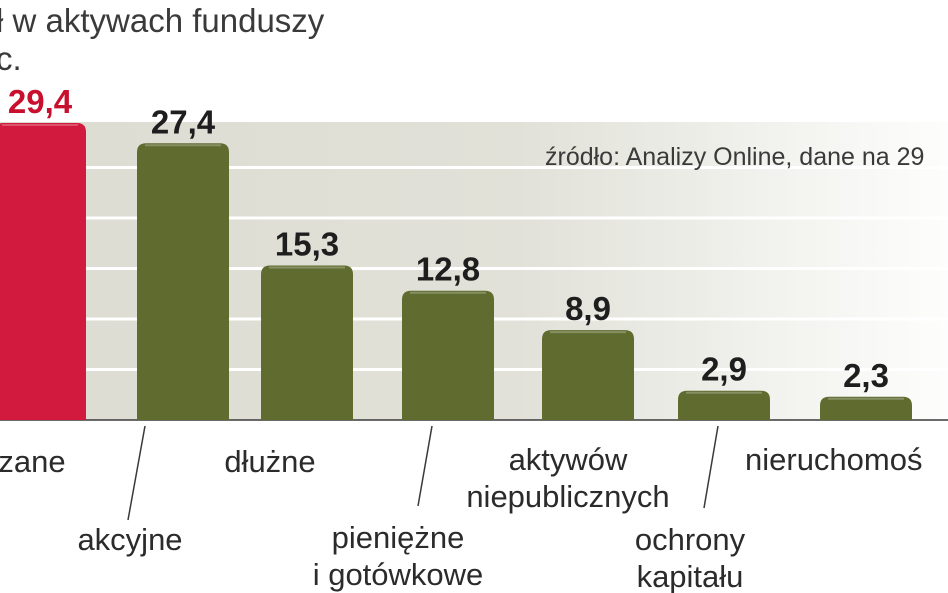  Describe the element at coordinates (448, 269) in the screenshot. I see `value-label-4: 12,8` at that location.